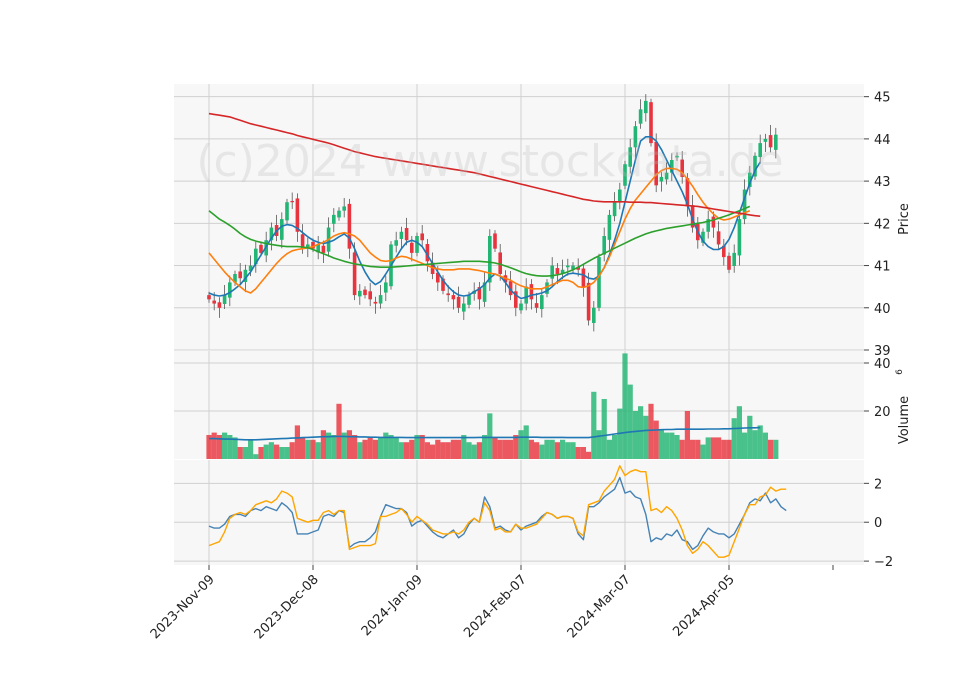 Image resolution: width=960 pixels, height=694 pixels. What do you see at coordinates (904, 420) in the screenshot?
I see `volume-axis-label: Volume` at bounding box center [904, 420].